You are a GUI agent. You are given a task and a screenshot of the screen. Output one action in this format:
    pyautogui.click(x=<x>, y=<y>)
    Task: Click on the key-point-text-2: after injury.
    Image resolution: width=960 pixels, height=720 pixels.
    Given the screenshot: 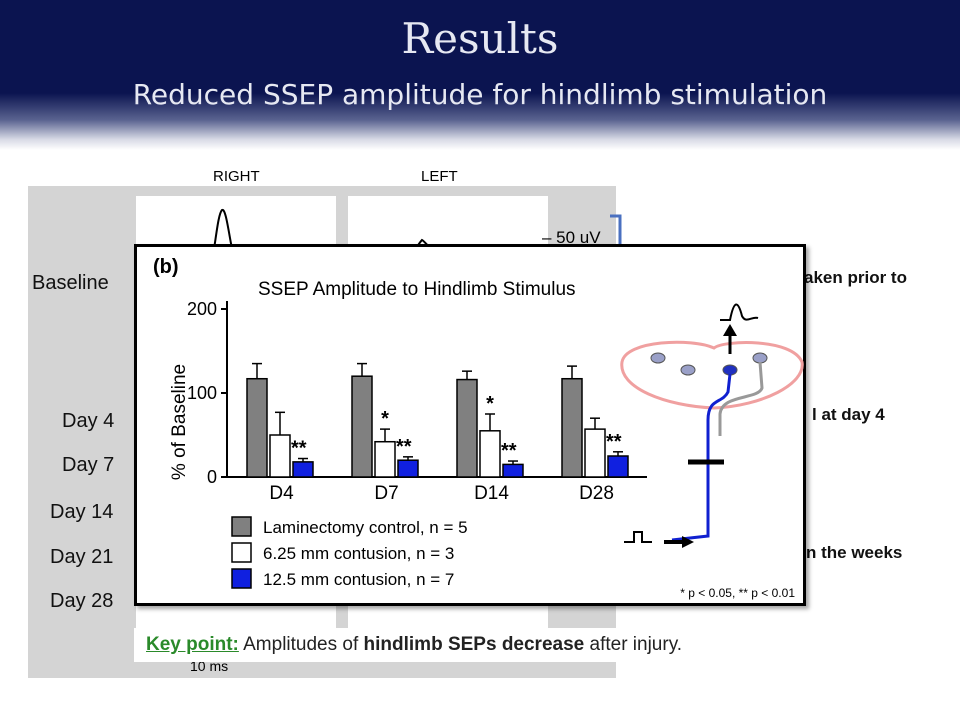 What is the action you would take?
    pyautogui.click(x=633, y=644)
    